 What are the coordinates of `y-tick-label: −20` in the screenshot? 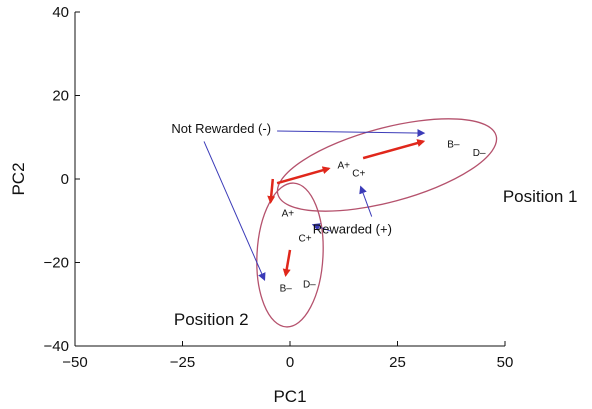 It's located at (56, 263).